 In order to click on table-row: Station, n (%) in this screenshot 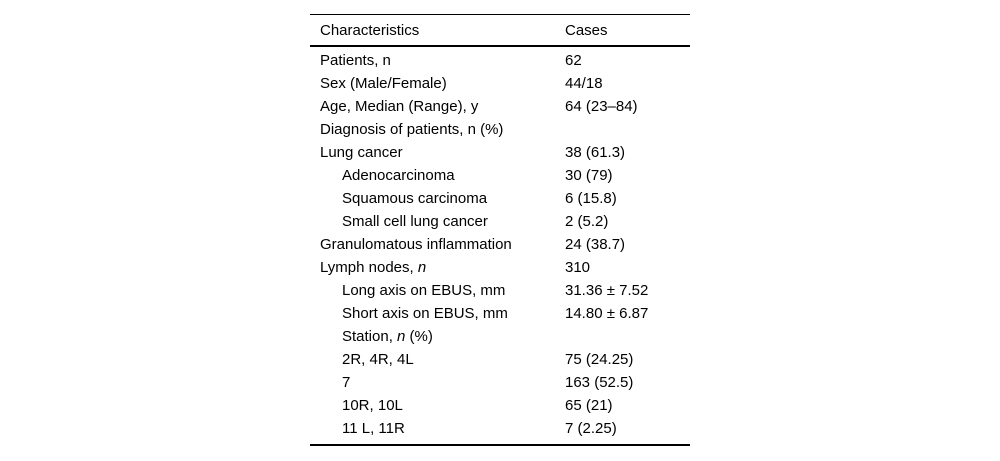, I will do `click(500, 336)`.